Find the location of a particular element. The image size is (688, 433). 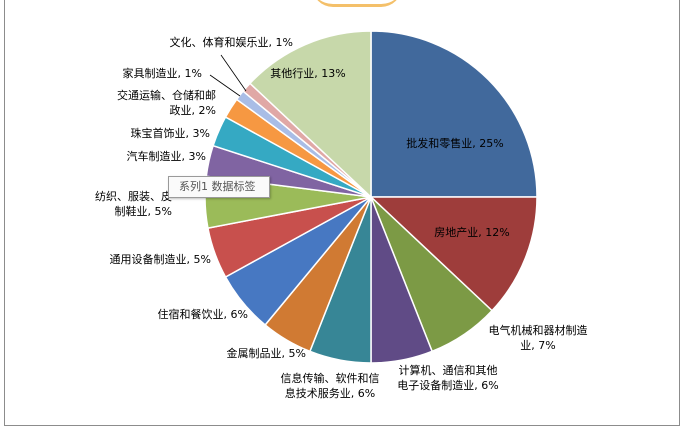

data-label: 家具制造业, 1% is located at coordinates (162, 73).